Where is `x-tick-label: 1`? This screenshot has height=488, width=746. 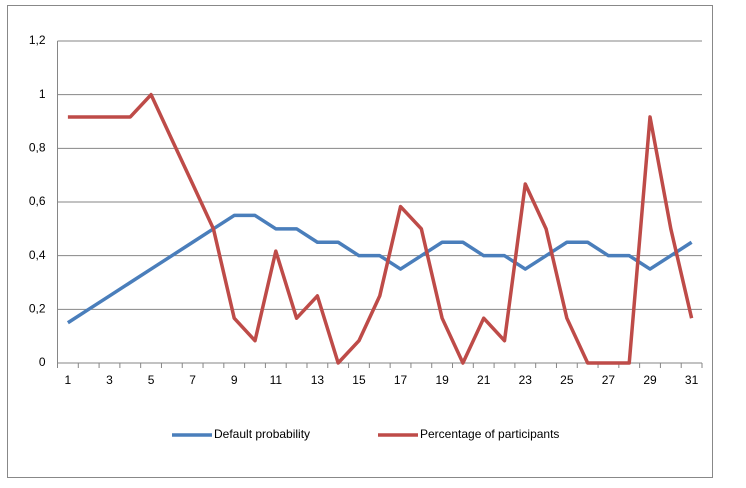
x-tick-label: 1 is located at coordinates (68, 380).